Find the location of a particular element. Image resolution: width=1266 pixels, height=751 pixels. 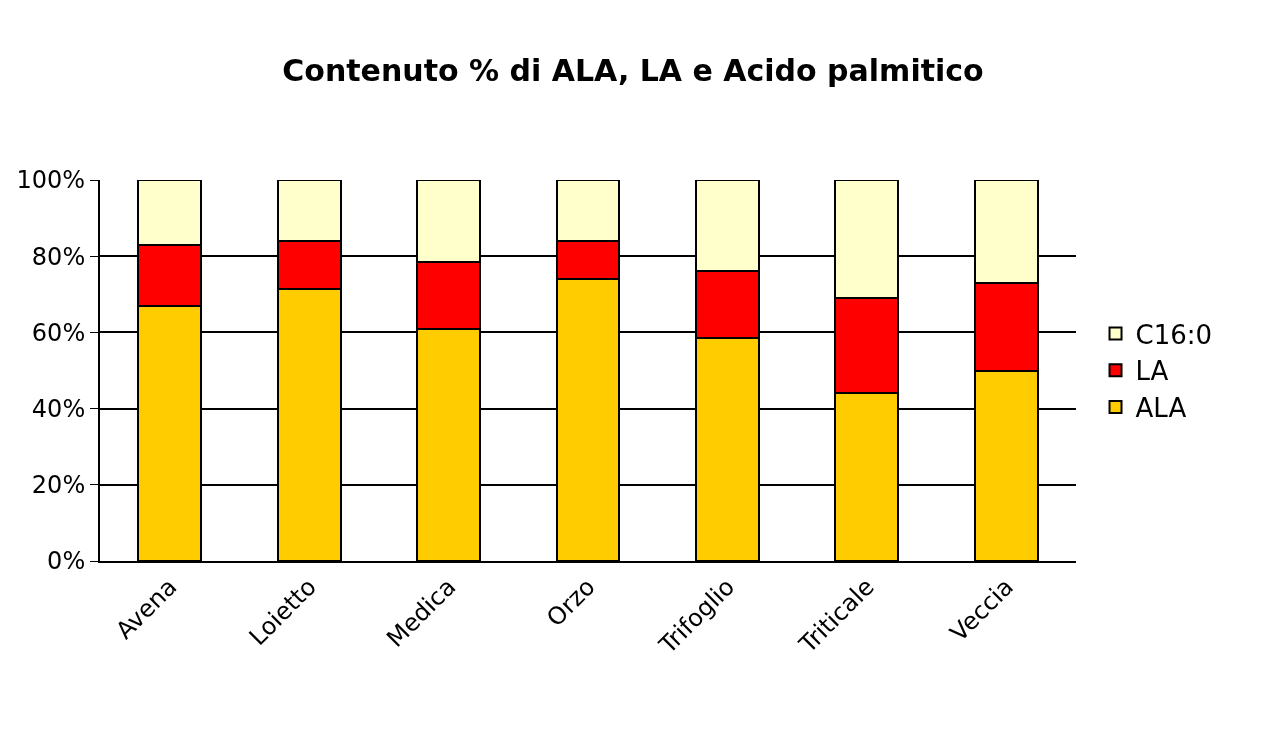

y-tick-label: 20% is located at coordinates (58, 485).